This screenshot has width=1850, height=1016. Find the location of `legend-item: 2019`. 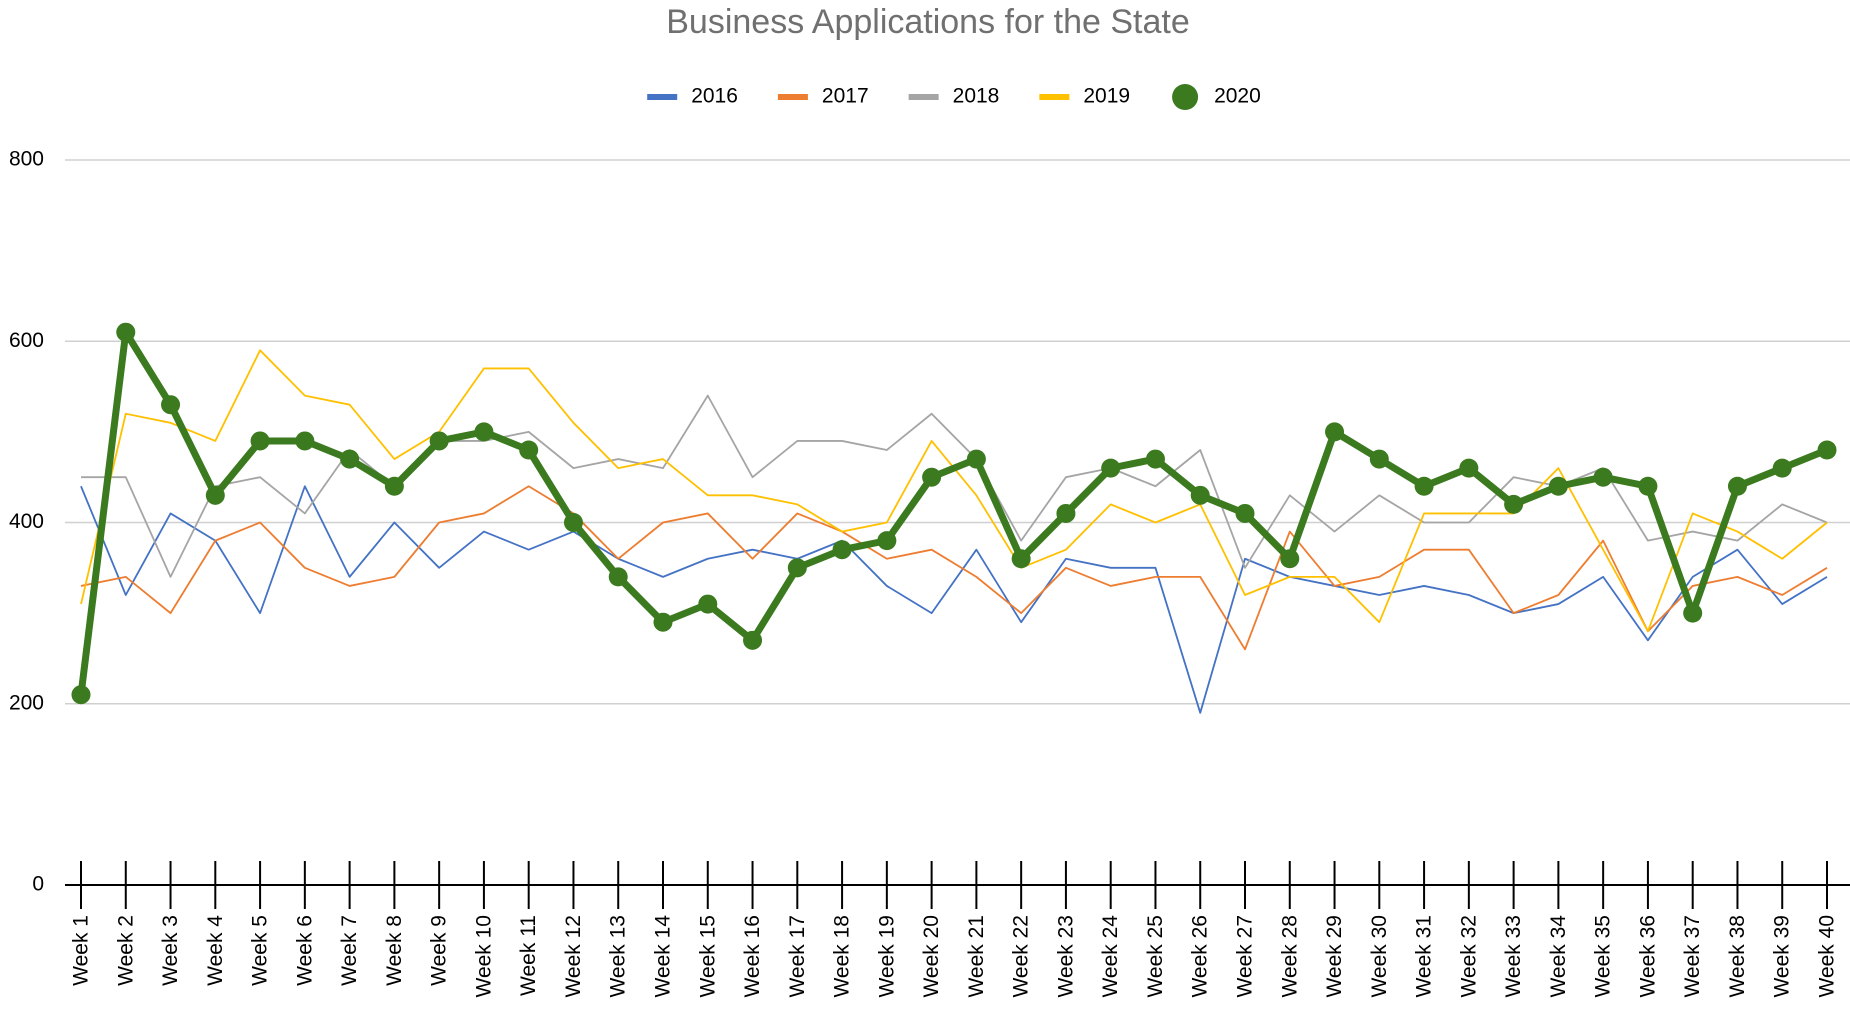

legend-item: 2019 is located at coordinates (1084, 96).